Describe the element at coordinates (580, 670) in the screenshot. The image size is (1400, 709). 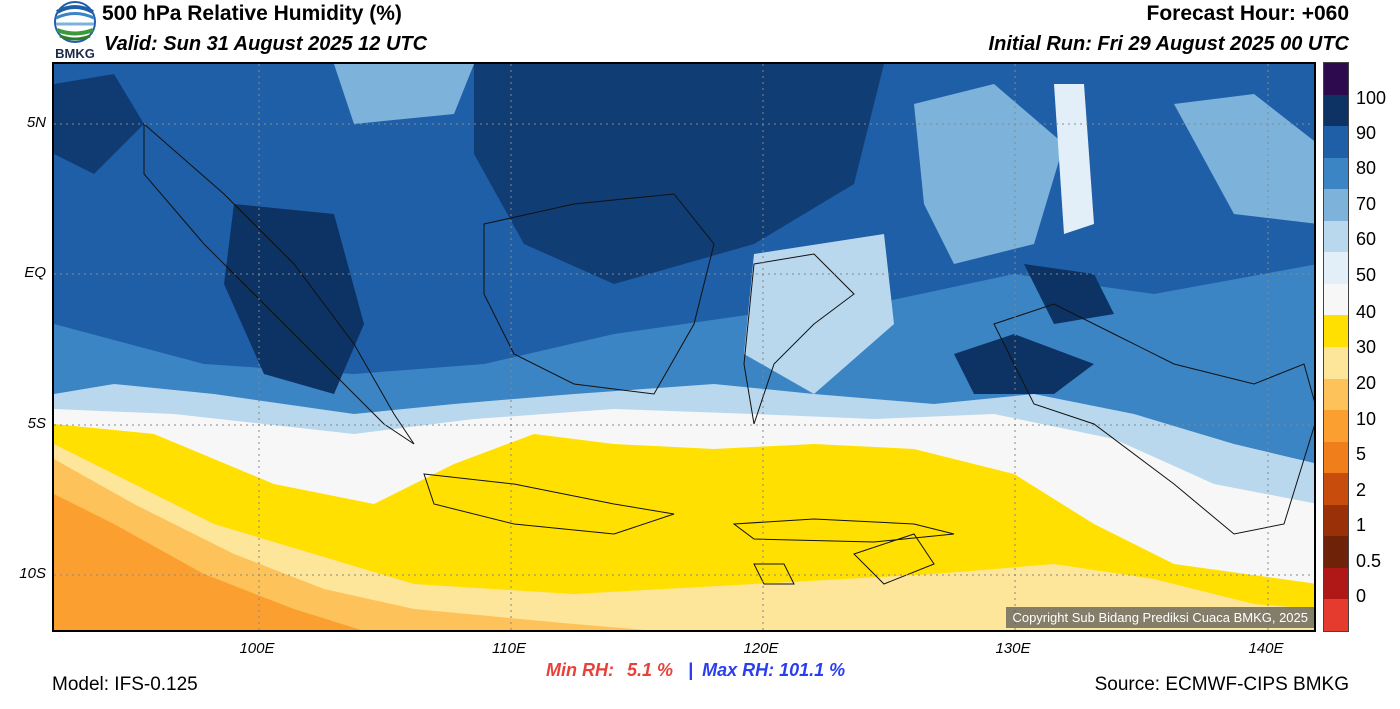
I see `min-rh-label: Min RH:` at that location.